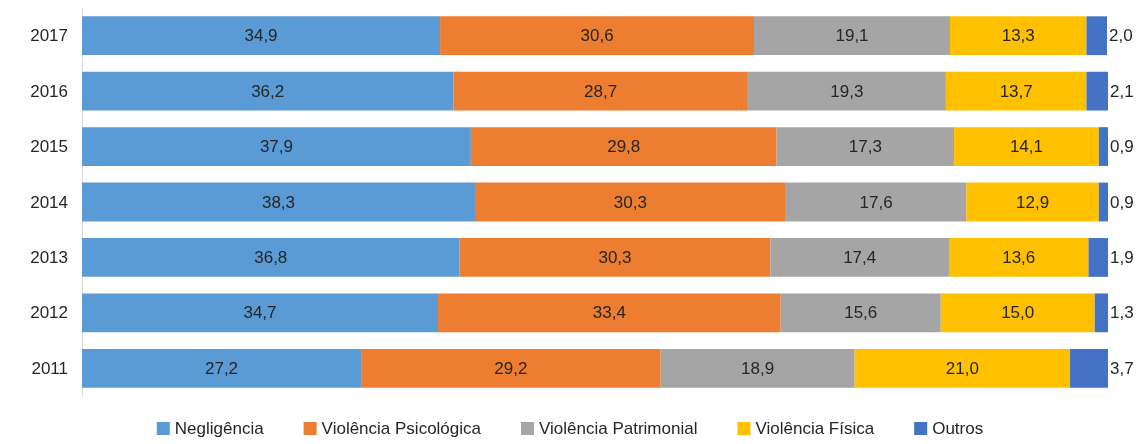  I want to click on data-label: 27,2, so click(221, 368).